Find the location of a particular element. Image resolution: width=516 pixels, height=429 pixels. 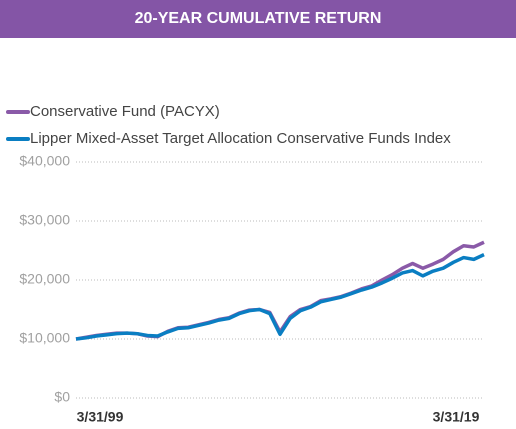

header-bar is located at coordinates (258, 19).